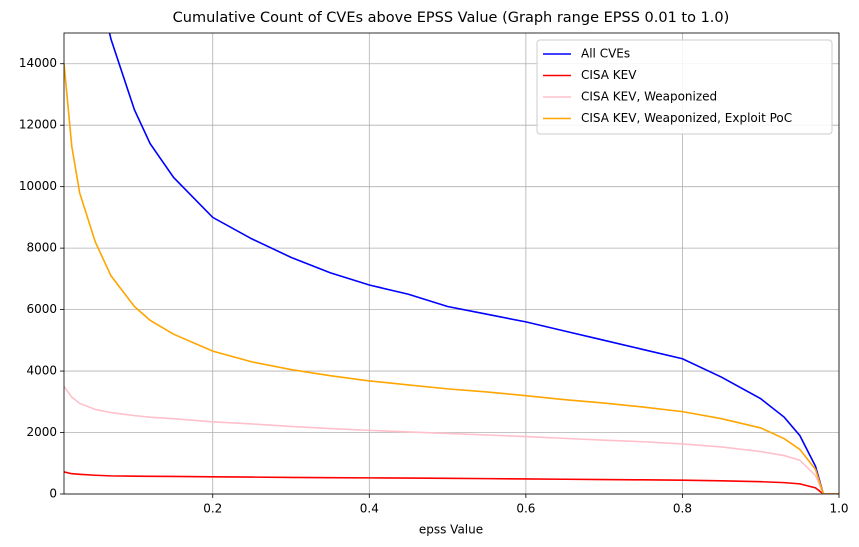 The width and height of the screenshot is (859, 547). What do you see at coordinates (605, 54) in the screenshot?
I see `legend-label: All CVEs` at bounding box center [605, 54].